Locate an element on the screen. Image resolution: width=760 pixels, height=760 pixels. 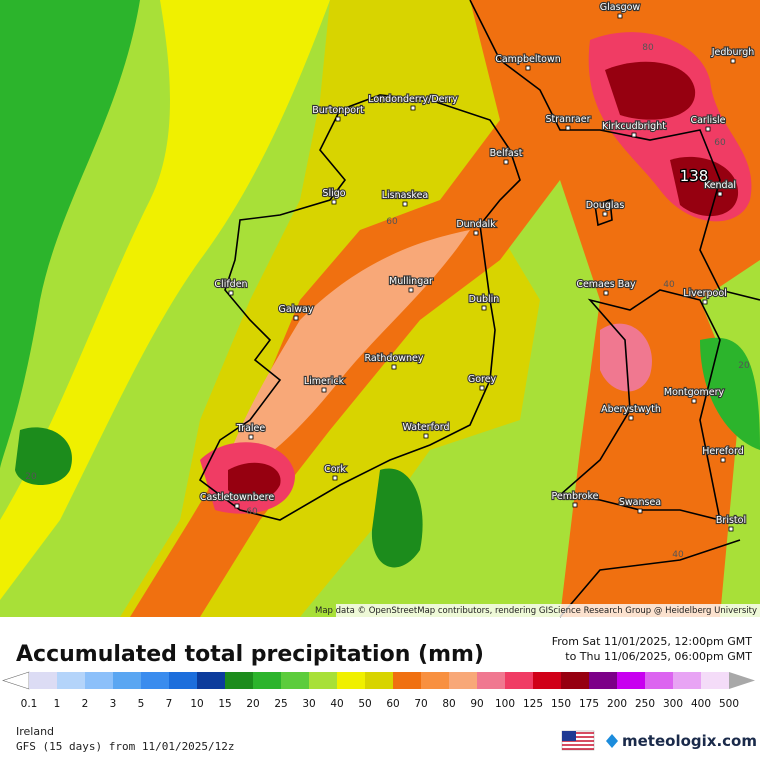
place-label: Tralee is located at coordinates (251, 428).